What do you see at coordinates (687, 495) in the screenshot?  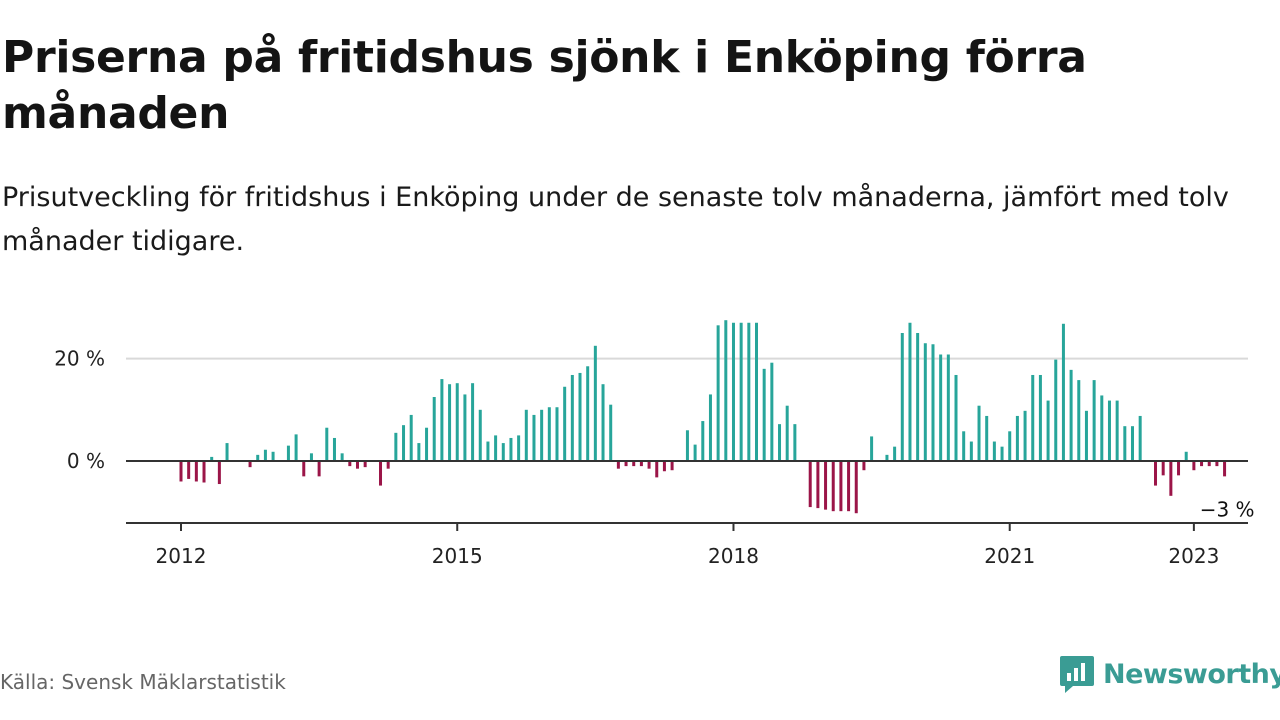 I see `axes` at bounding box center [687, 495].